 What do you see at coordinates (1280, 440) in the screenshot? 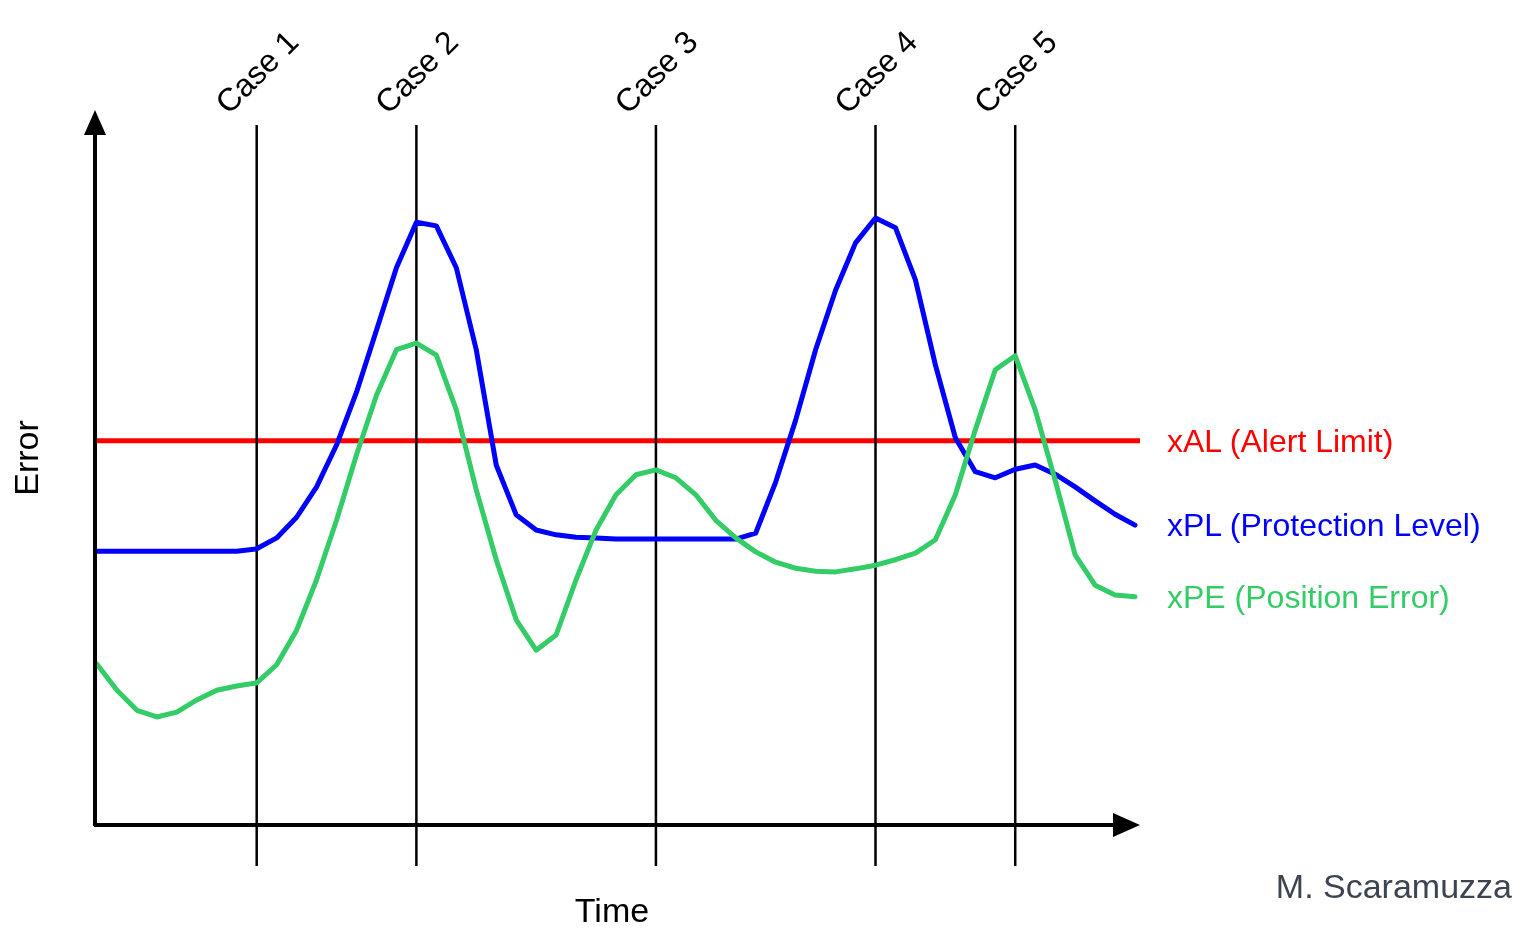
I see `ref-line-label: xAL (Alert Limit)` at bounding box center [1280, 440].